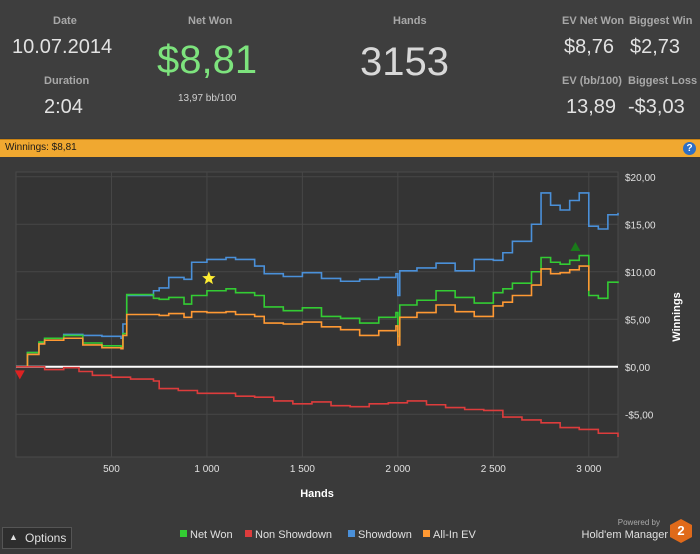 This screenshot has width=700, height=554. I want to click on x-tick-label: 1 000, so click(206, 469).